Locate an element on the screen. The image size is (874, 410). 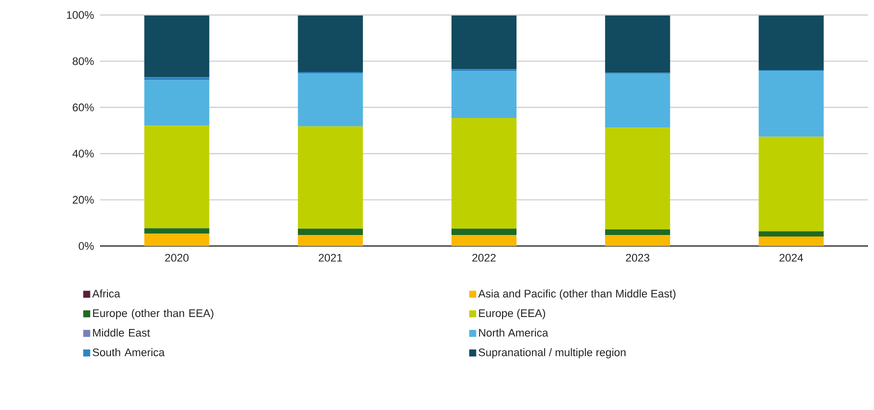
y-tick-label: 100% is located at coordinates (80, 15).